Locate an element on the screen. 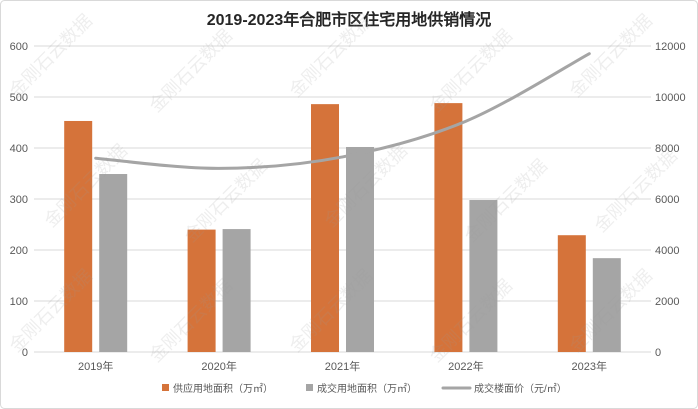  legend: 供应用地面积（万㎡） 成交用地面积（万㎡） 成交楼面价（元/㎡） is located at coordinates (364, 388).